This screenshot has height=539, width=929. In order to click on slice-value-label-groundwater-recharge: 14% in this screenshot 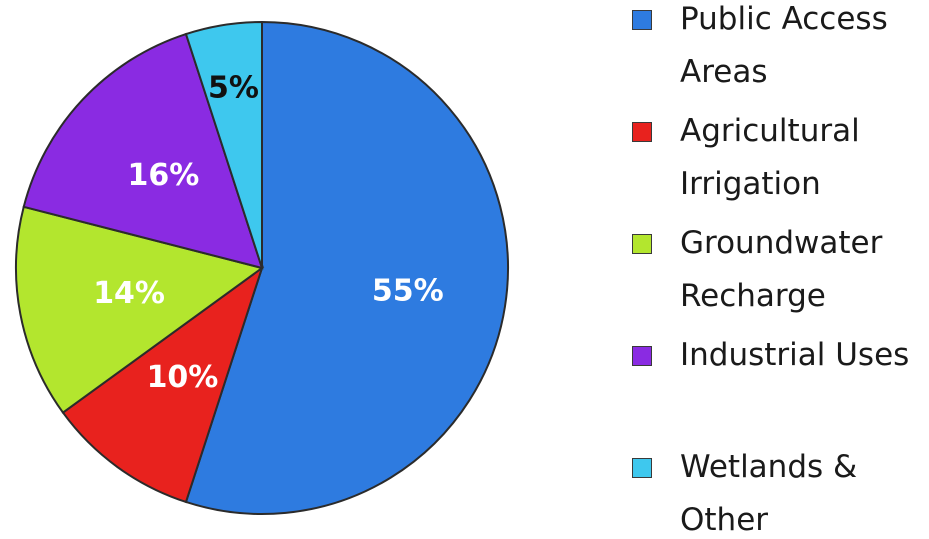, I will do `click(129, 293)`.